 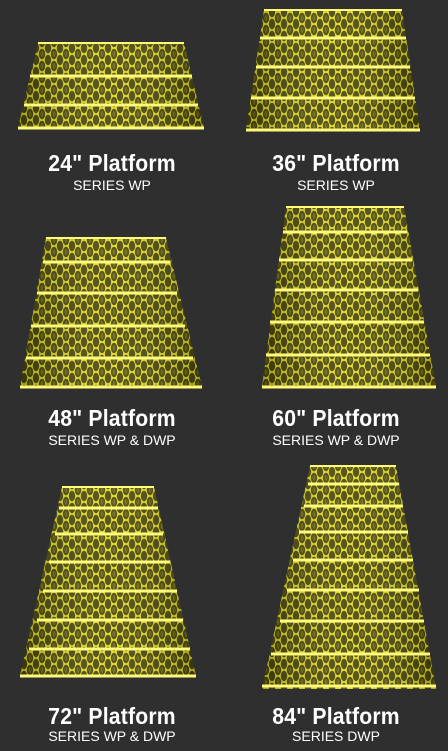 I want to click on platform-title: 36" Platform, so click(x=336, y=163).